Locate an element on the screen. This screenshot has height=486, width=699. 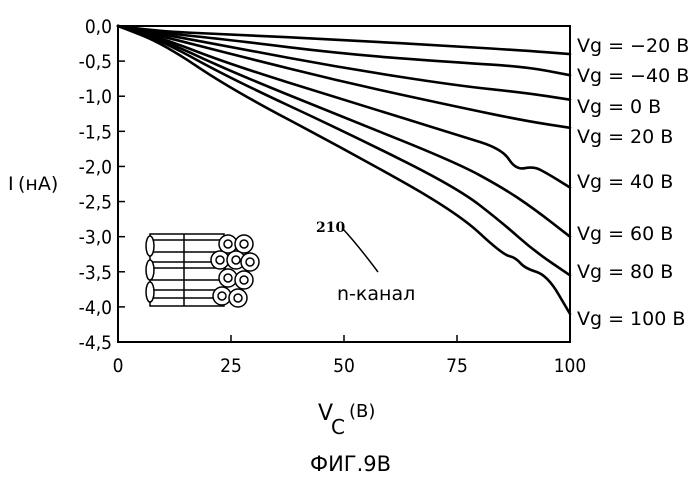
series-label: Vg = 100 В is located at coordinates (631, 319).